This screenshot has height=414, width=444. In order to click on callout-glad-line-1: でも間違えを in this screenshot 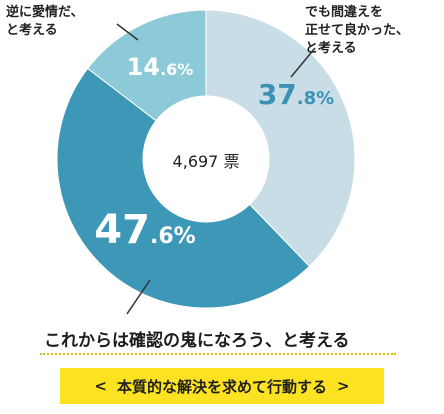, I will do `click(344, 12)`.